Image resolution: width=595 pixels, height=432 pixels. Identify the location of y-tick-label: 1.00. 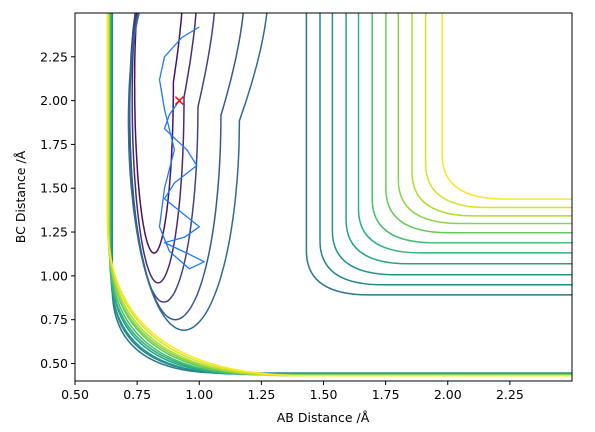
(54, 275).